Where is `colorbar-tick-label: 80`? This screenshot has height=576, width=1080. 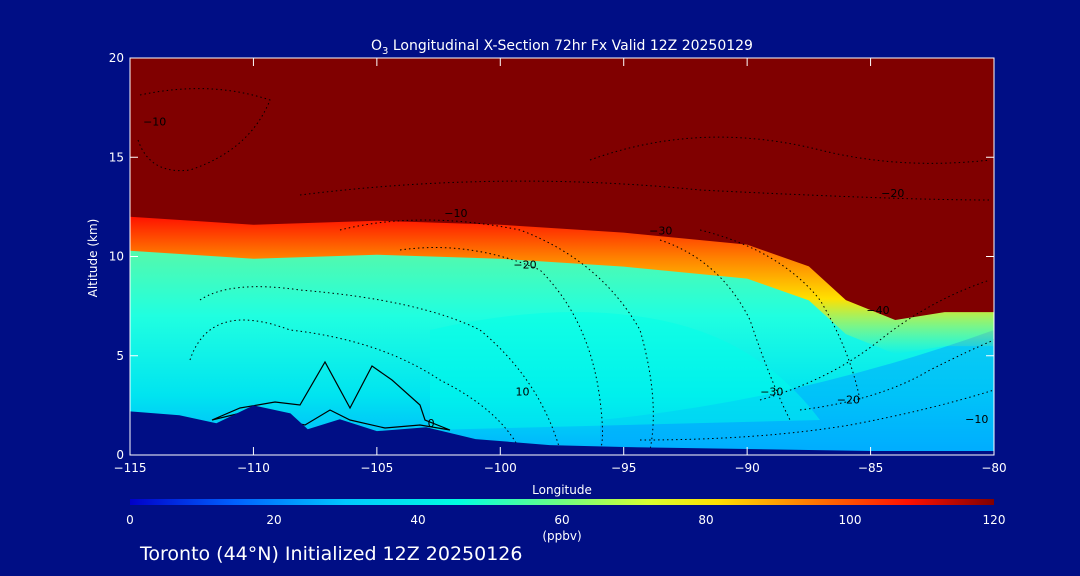 colorbar-tick-label: 80 is located at coordinates (705, 520).